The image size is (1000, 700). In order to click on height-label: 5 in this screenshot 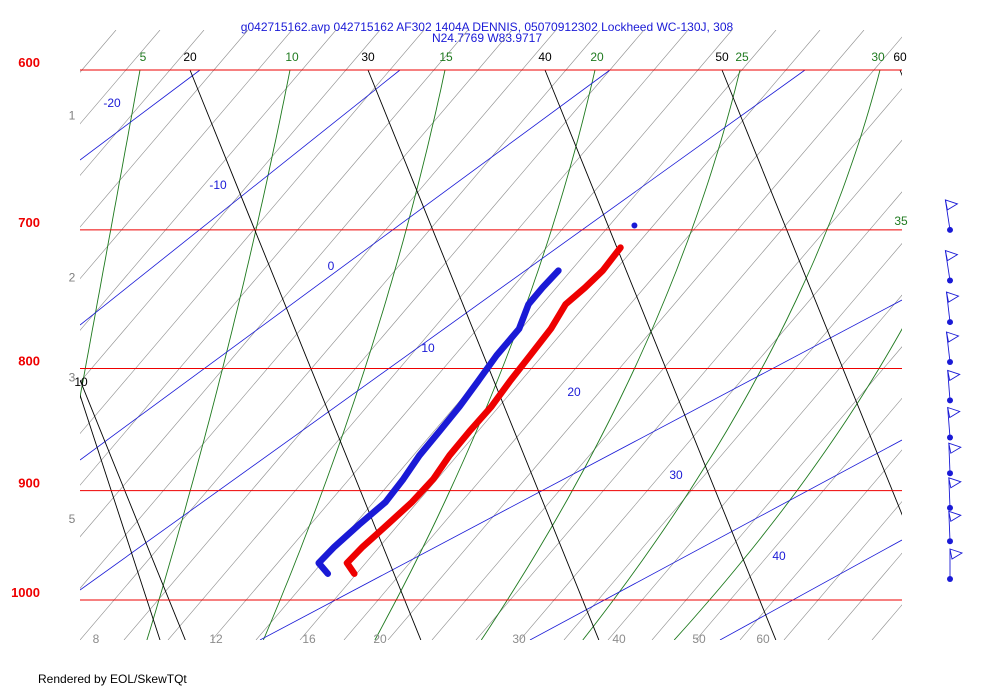, I will do `click(72, 519)`.